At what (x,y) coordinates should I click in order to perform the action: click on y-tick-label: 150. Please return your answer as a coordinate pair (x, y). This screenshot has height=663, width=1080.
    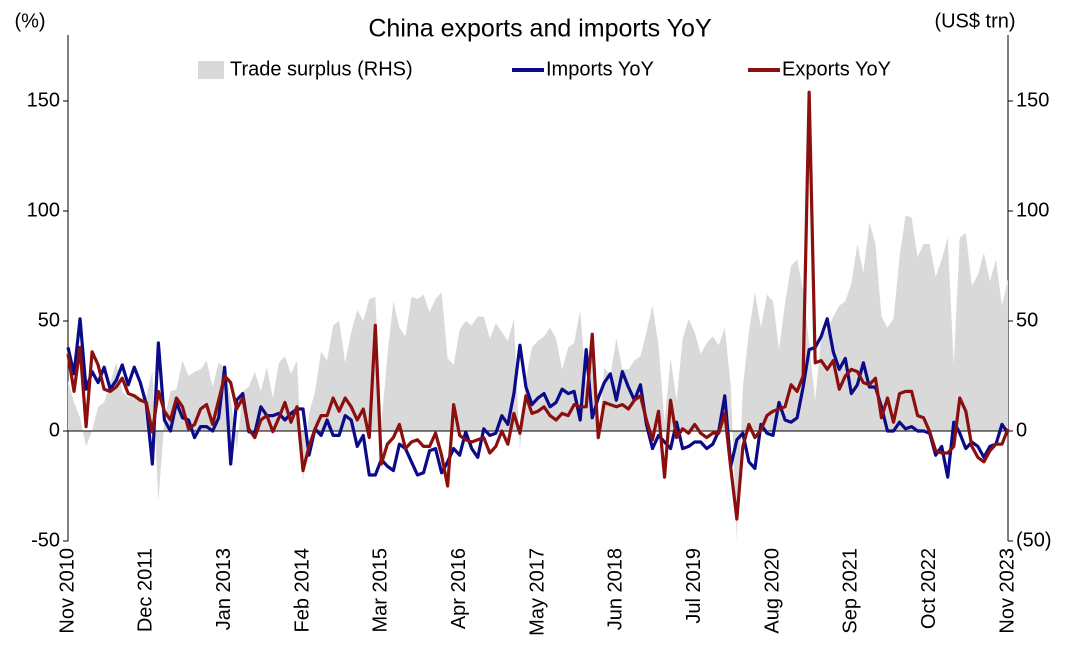
    Looking at the image, I should click on (43, 100).